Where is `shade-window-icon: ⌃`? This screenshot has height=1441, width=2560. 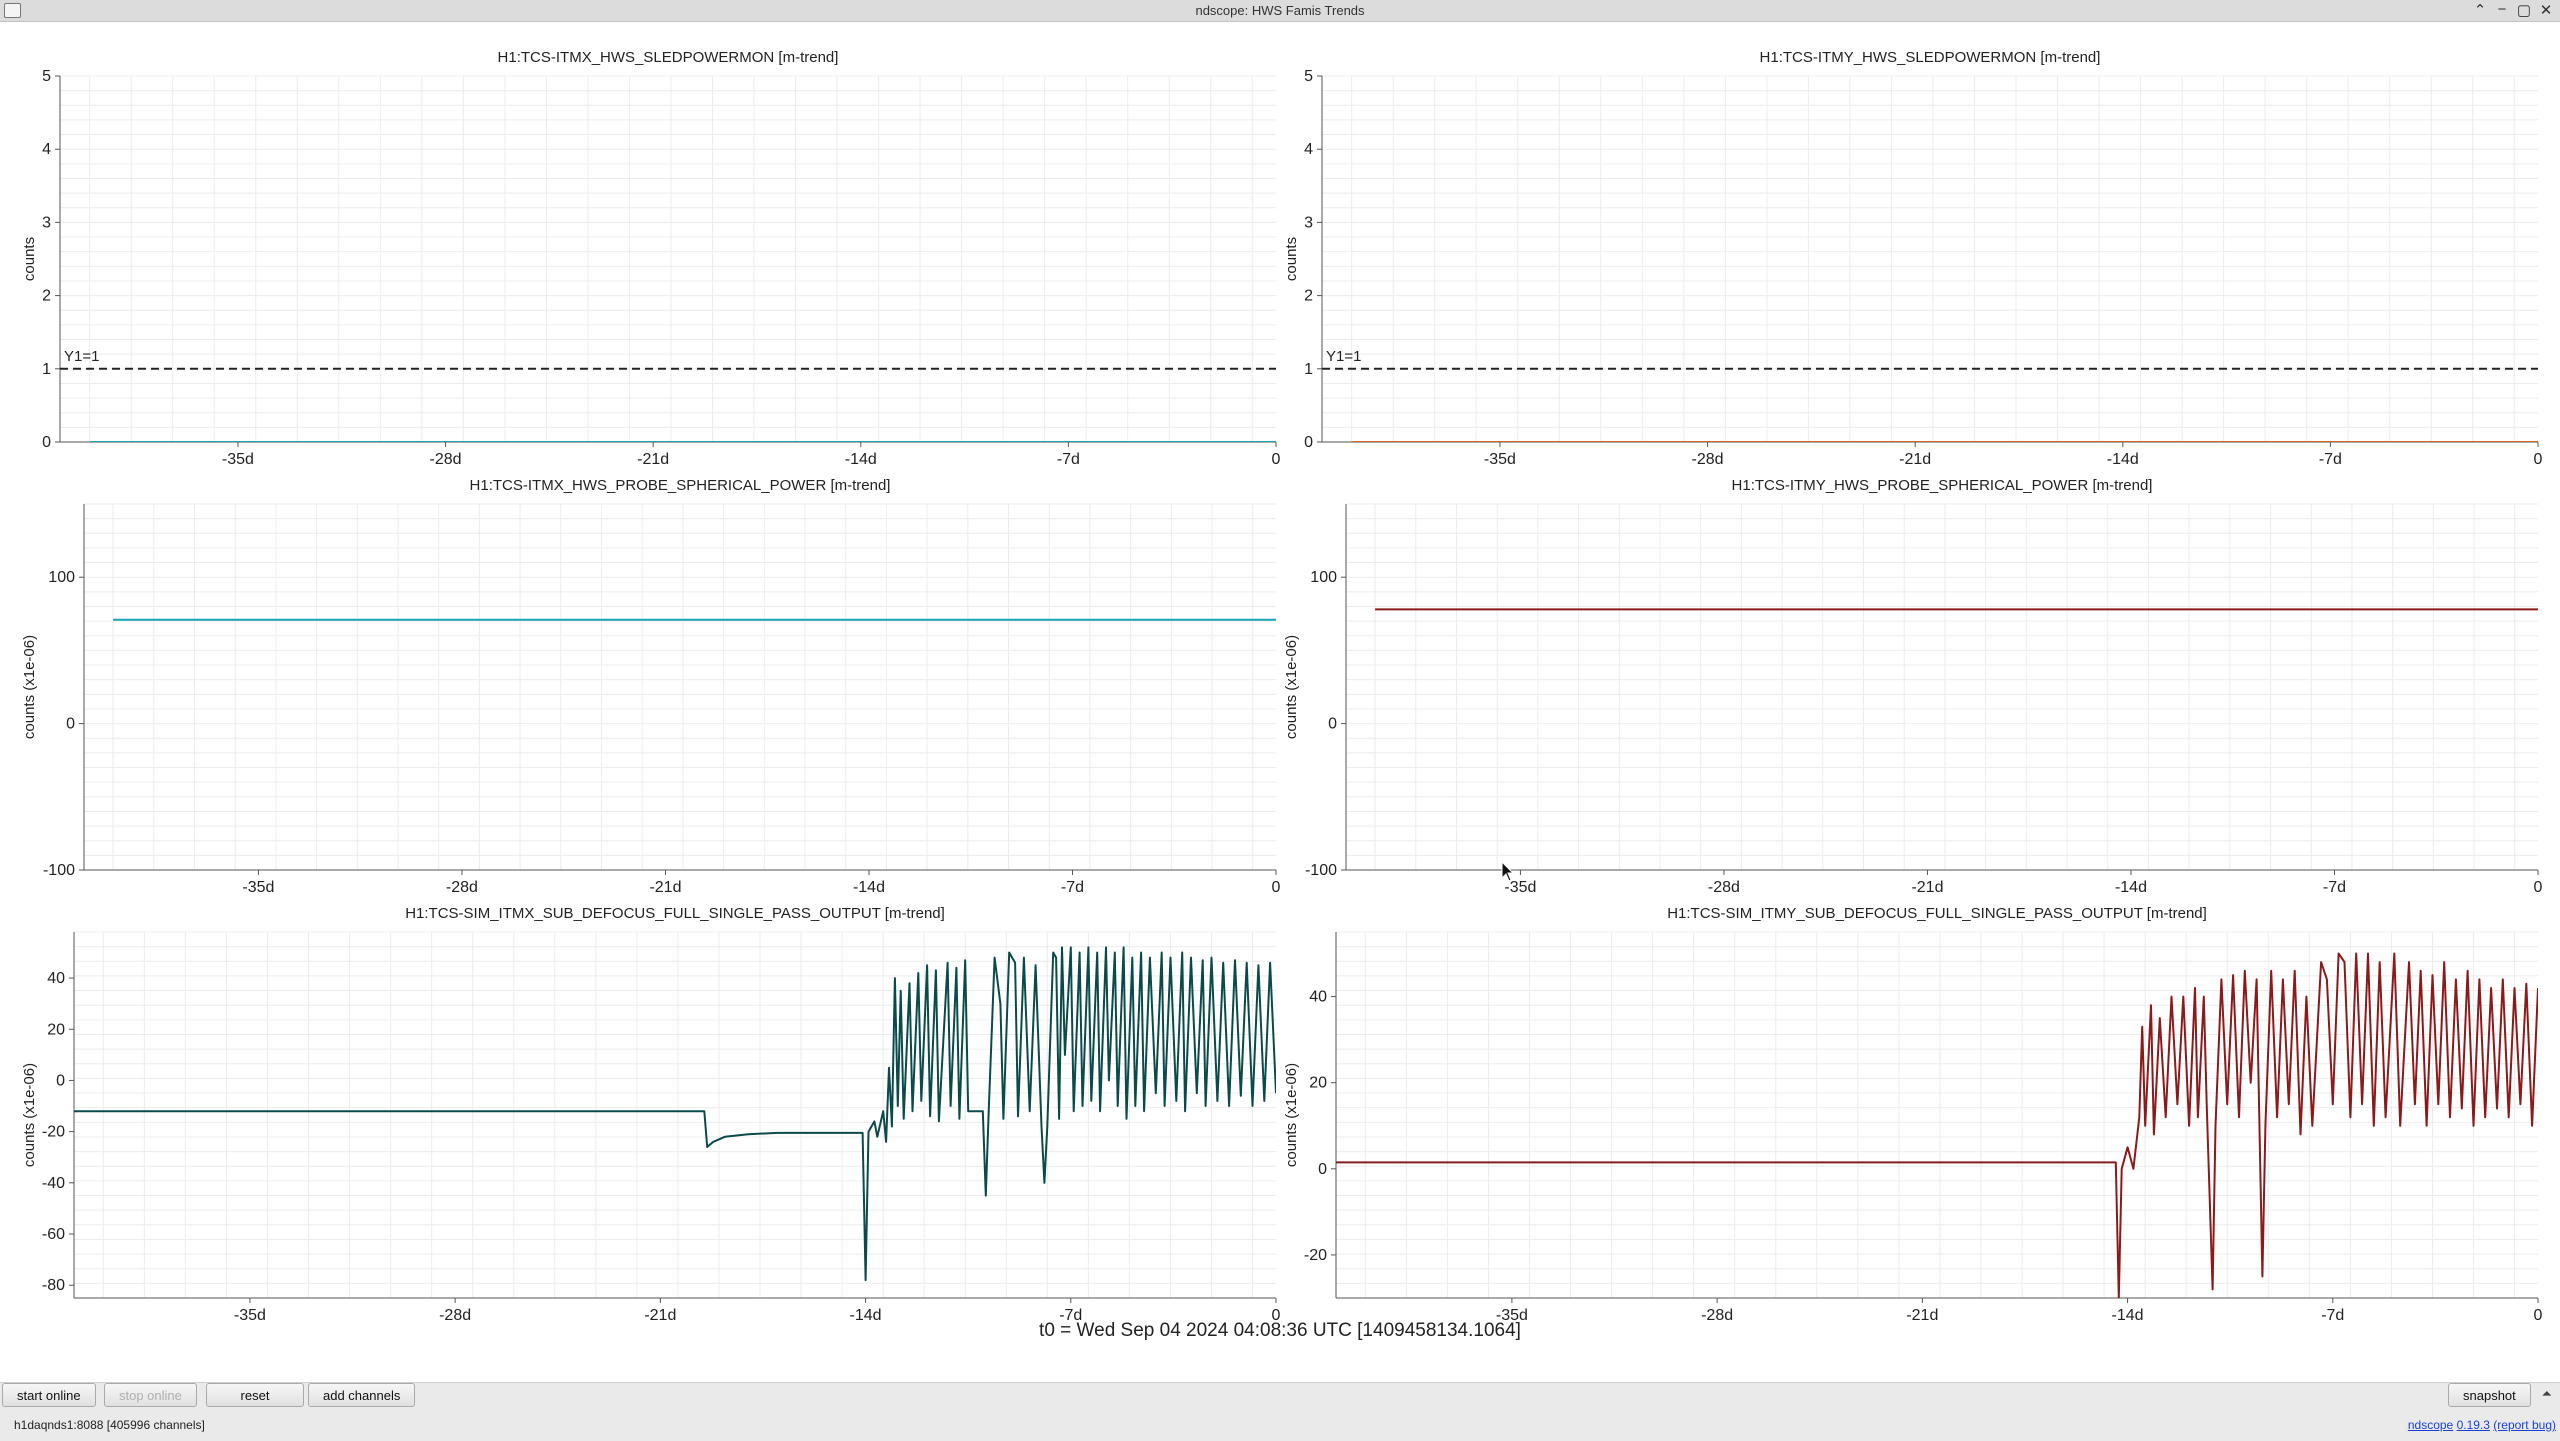
shade-window-icon: ⌃ is located at coordinates (2480, 10).